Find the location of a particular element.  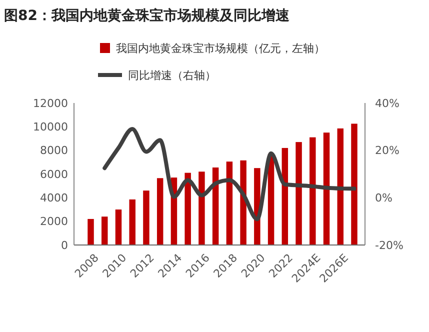

legend-label: 同比增速（右轴） is located at coordinates (172, 75).